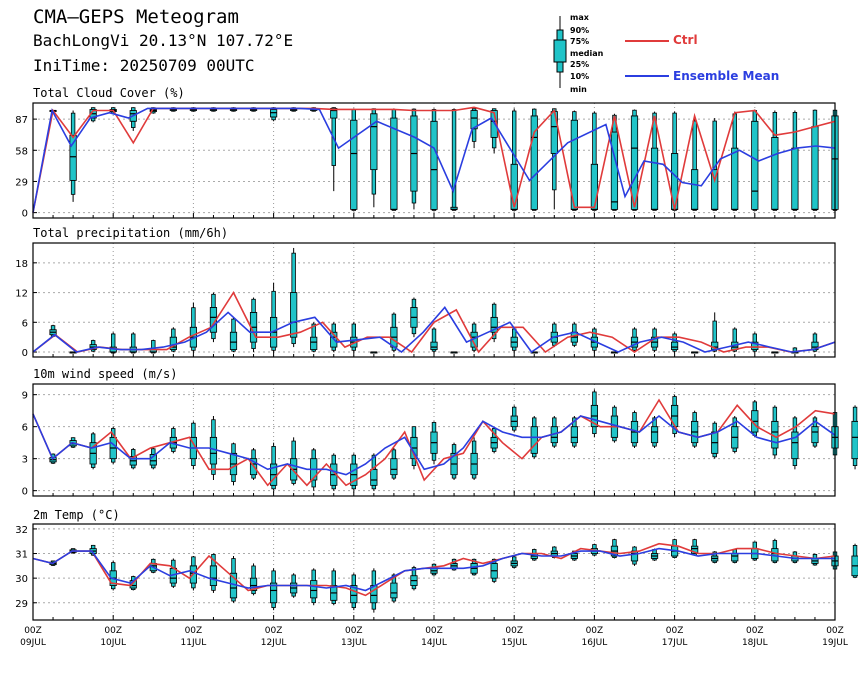 This screenshot has width=858, height=680. I want to click on x-tick-date: 18JUL, so click(755, 643).